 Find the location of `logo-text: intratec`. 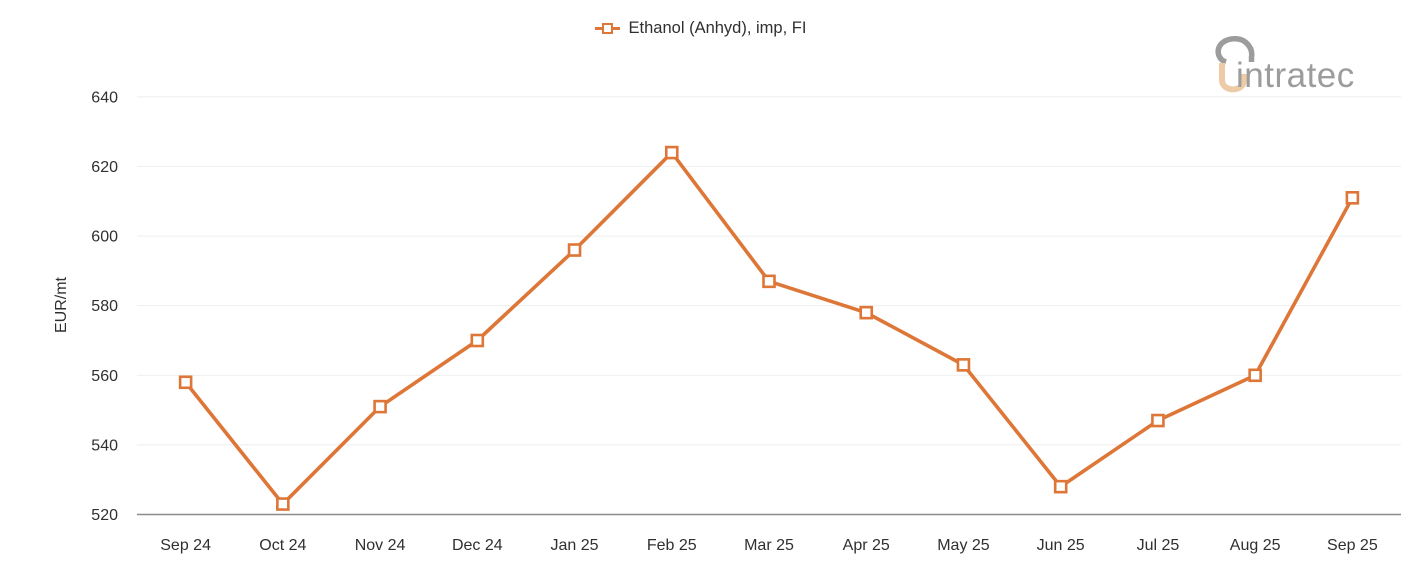

logo-text: intratec is located at coordinates (1295, 75).